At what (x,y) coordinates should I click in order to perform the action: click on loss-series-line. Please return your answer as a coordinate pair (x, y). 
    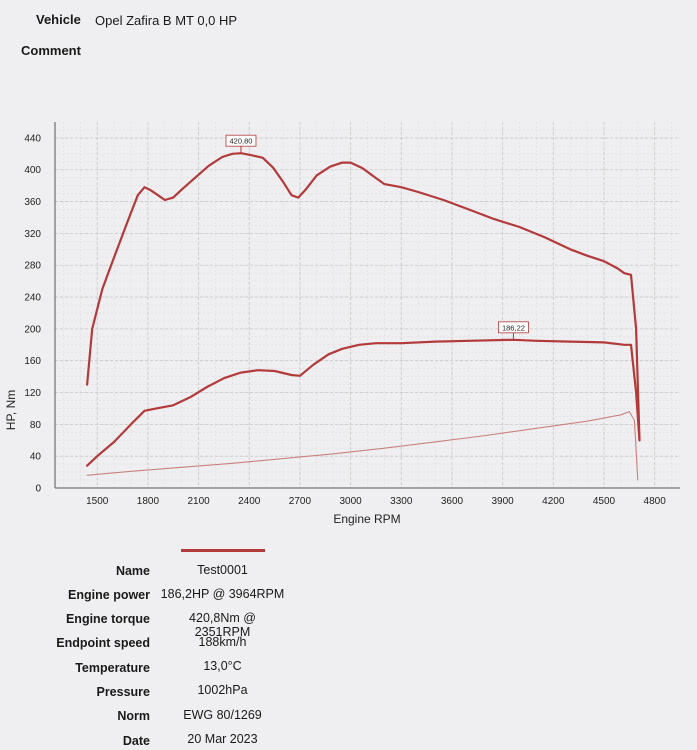
    Looking at the image, I should click on (362, 446).